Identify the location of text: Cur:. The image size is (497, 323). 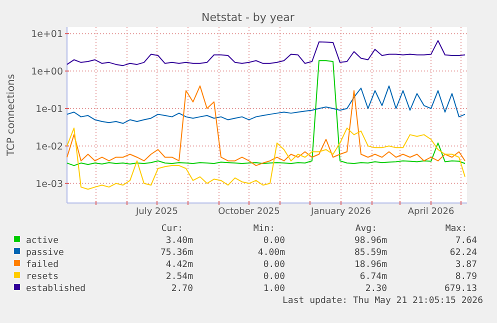
(172, 229).